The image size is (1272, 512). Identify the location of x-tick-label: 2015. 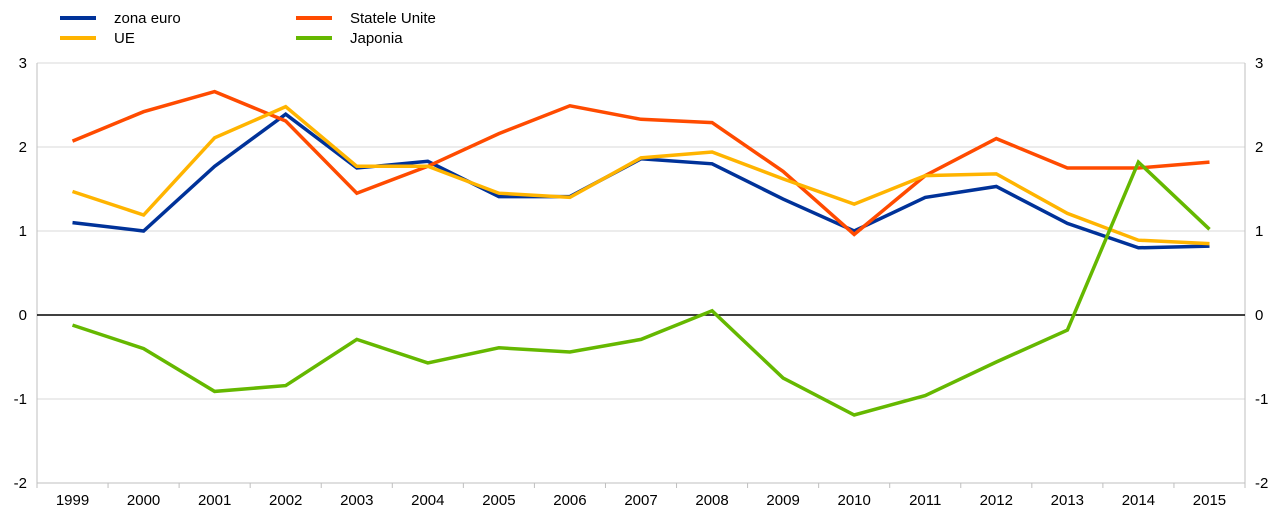
(1209, 500).